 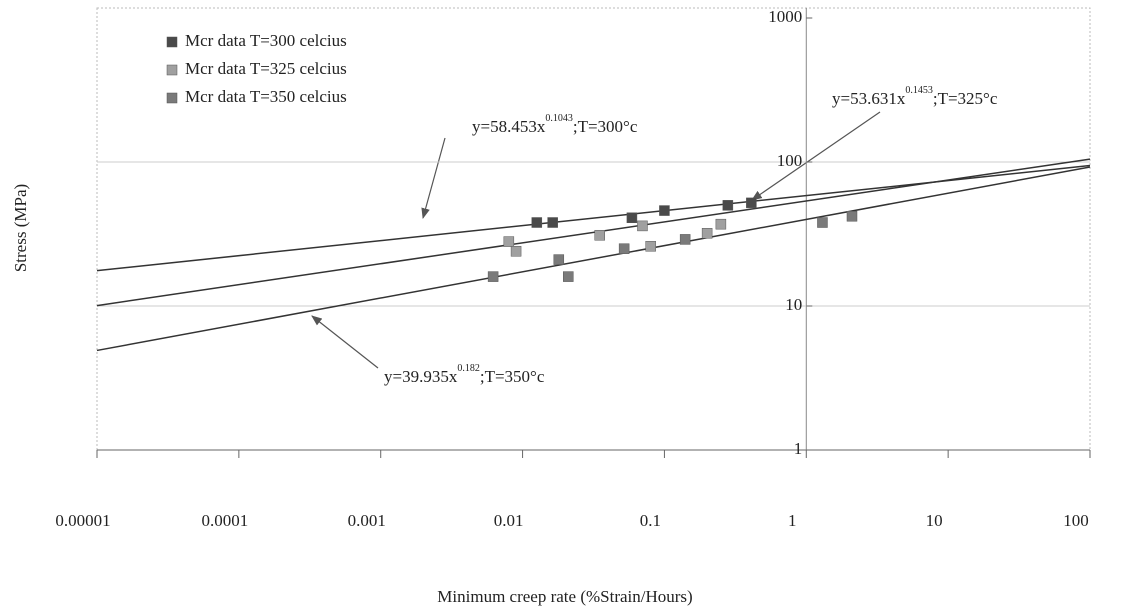 I want to click on fit-label: y=53.631x0.1453;T=325°c, so click(x=915, y=96).